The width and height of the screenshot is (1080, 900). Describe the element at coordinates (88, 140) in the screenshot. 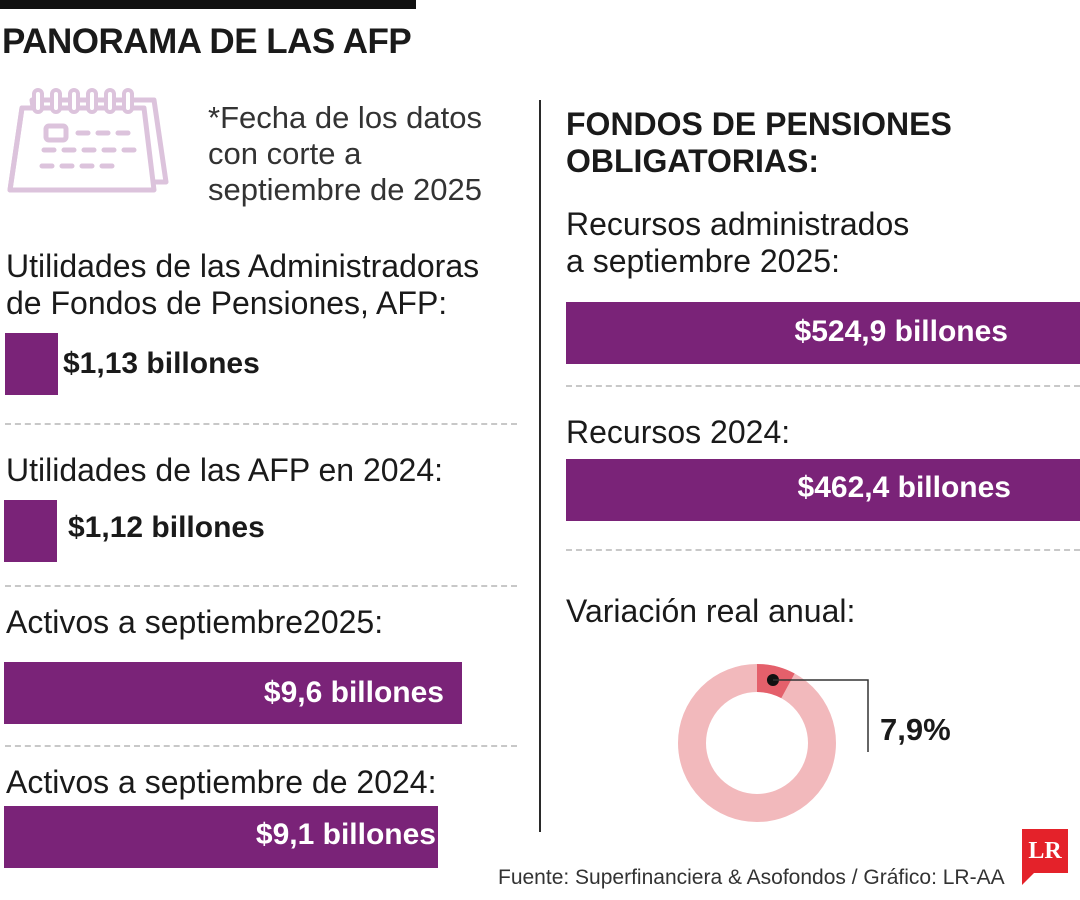

I see `calendar-icon` at that location.